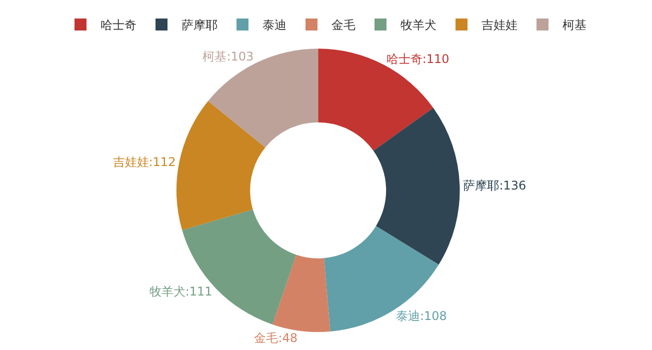 The width and height of the screenshot is (652, 350). What do you see at coordinates (144, 162) in the screenshot?
I see `data-label: 吉娃娃:112` at bounding box center [144, 162].